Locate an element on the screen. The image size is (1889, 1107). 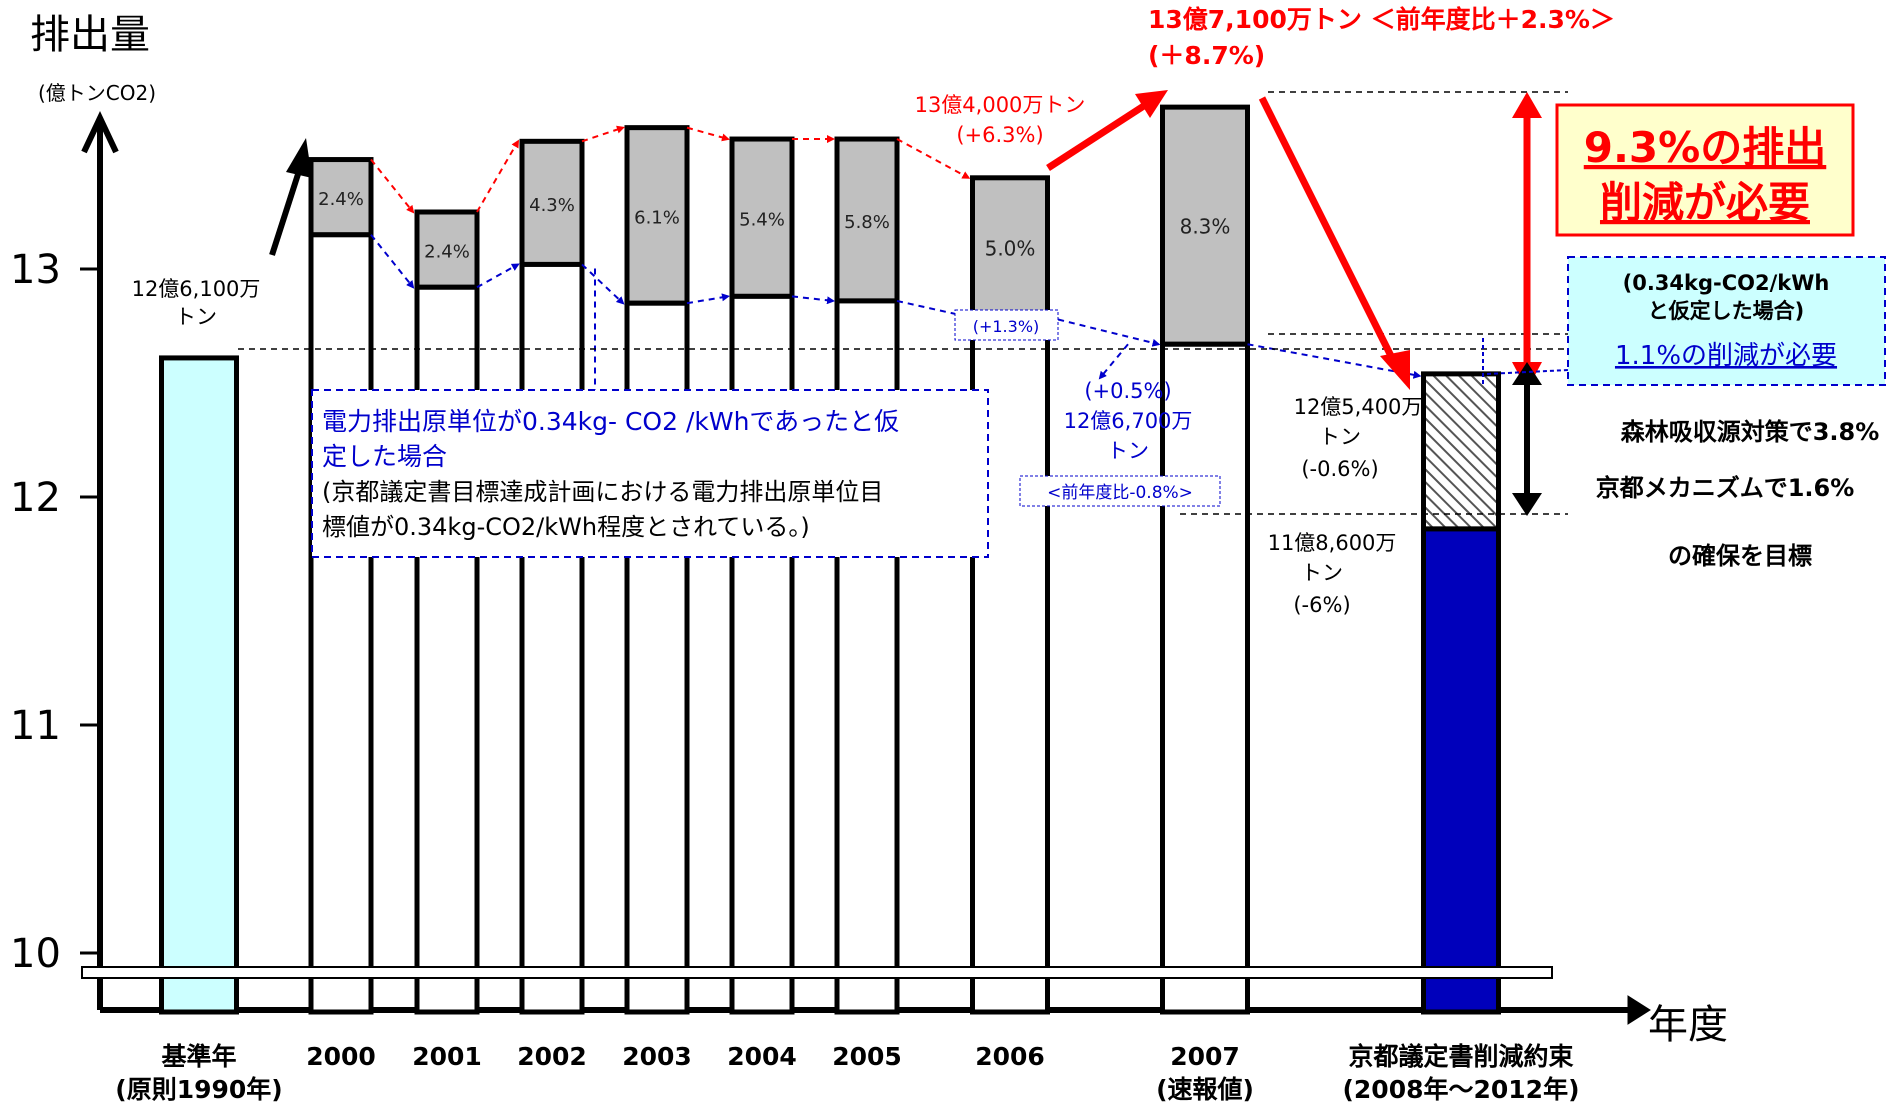
x-label-6: 2005 is located at coordinates (867, 1056).